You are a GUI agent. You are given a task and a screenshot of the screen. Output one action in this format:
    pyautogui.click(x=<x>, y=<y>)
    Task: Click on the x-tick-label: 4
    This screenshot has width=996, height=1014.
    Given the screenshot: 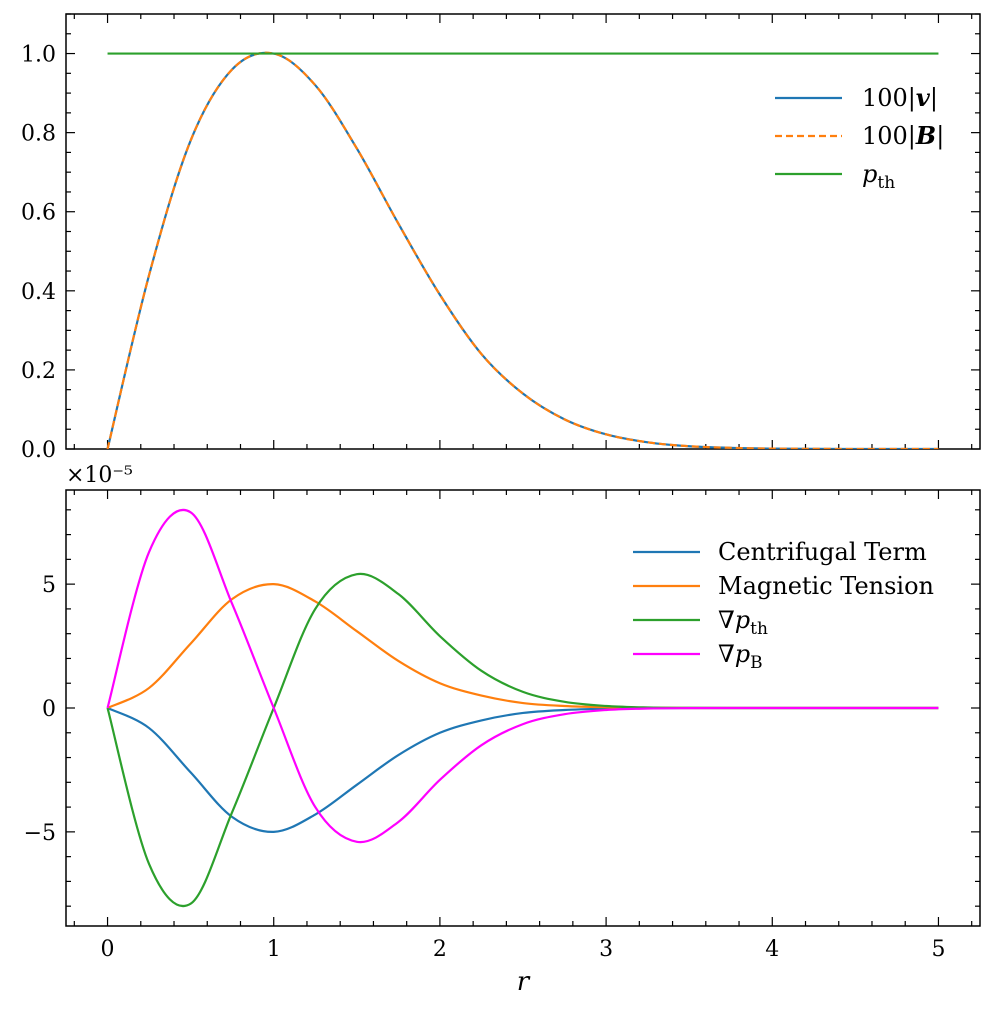 What is the action you would take?
    pyautogui.click(x=772, y=949)
    